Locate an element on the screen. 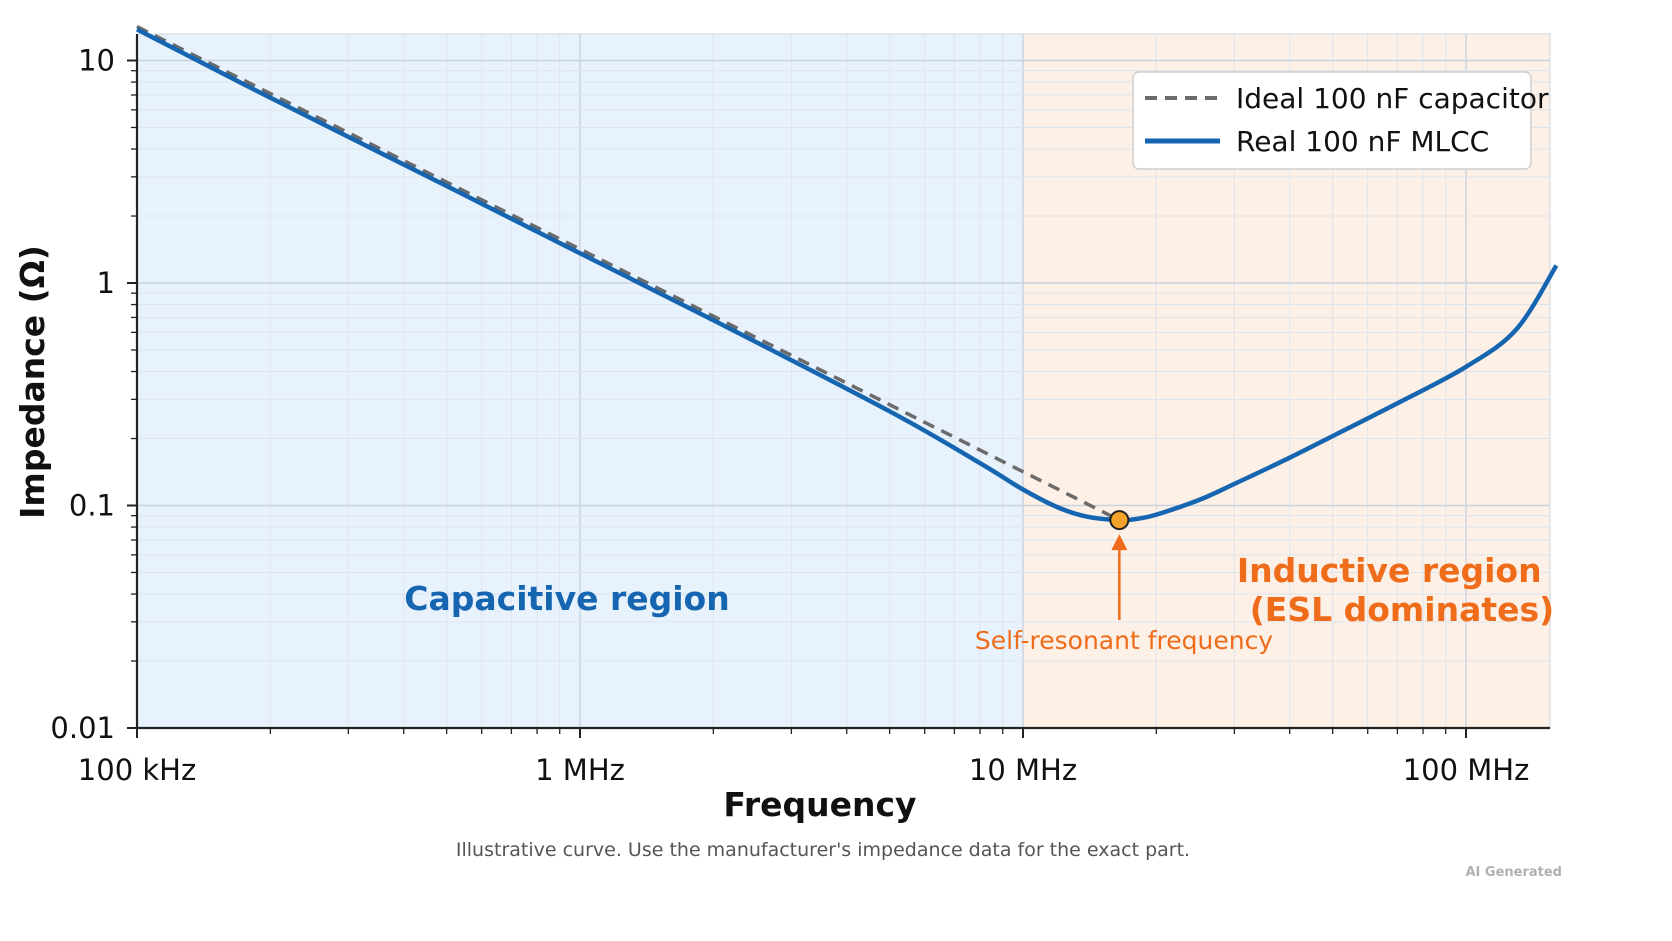 This screenshot has width=1672, height=941. srf-arrow-head is located at coordinates (1119, 542).